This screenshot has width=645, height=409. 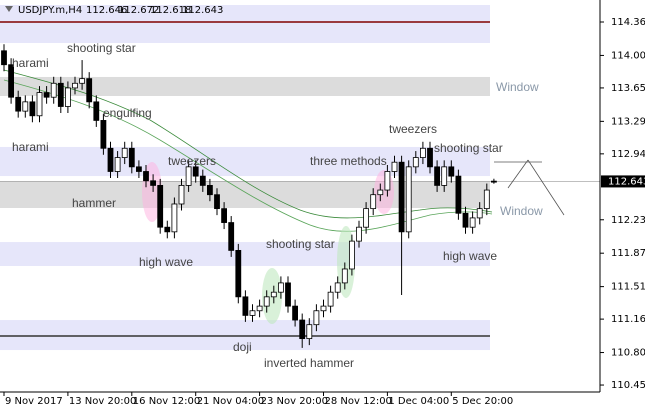 I want to click on y-tick-label: 113.290, so click(x=628, y=121).